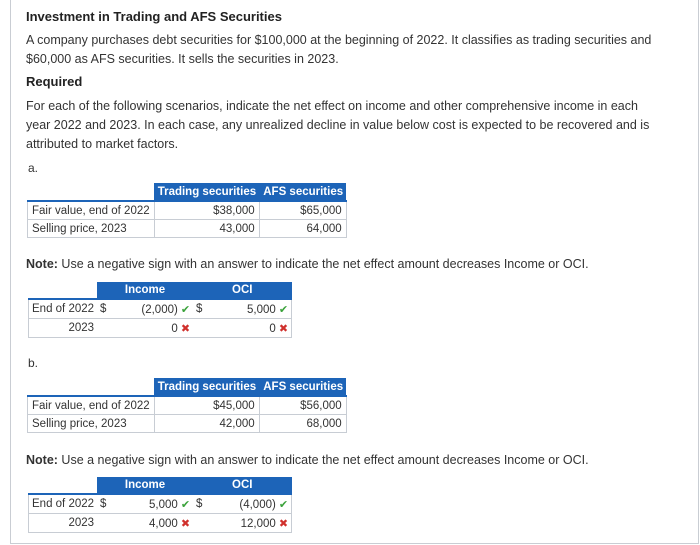  Describe the element at coordinates (187, 228) in the screenshot. I see `table-row: Selling price, 2023 43,000 64,000` at that location.